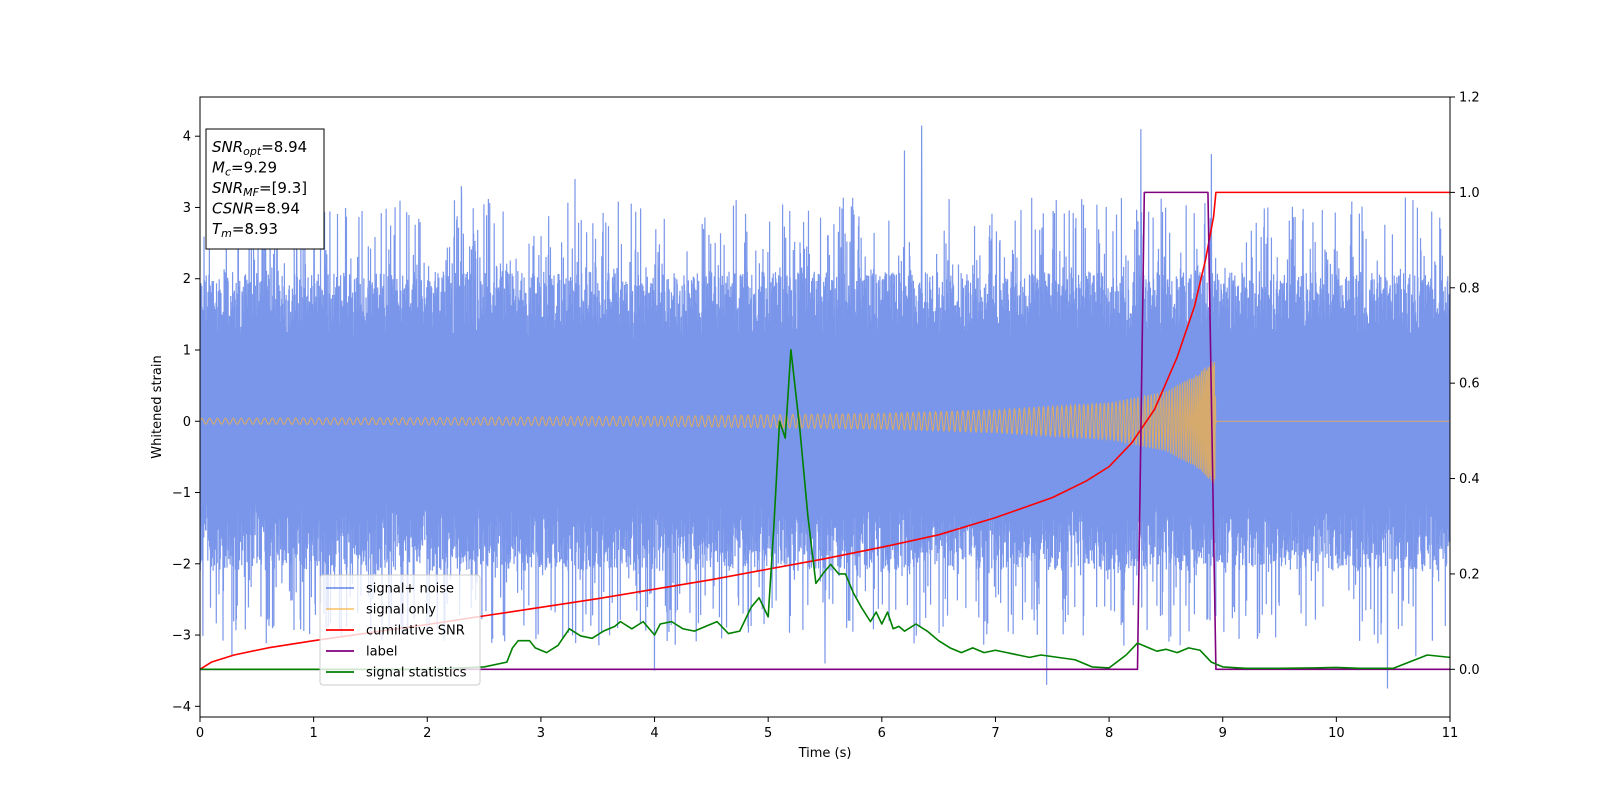 The height and width of the screenshot is (804, 1600). What do you see at coordinates (825, 753) in the screenshot?
I see `x-axis-label: Time (s)` at bounding box center [825, 753].